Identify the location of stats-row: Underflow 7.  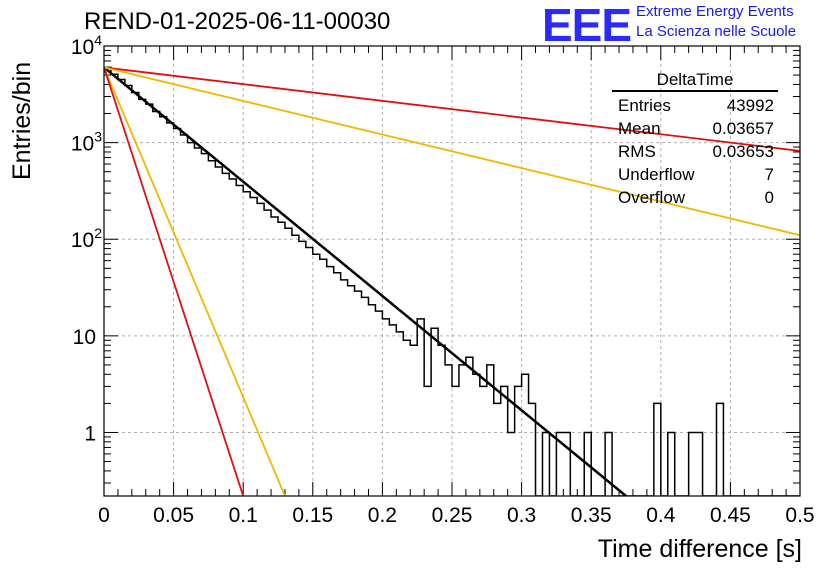
(695, 174).